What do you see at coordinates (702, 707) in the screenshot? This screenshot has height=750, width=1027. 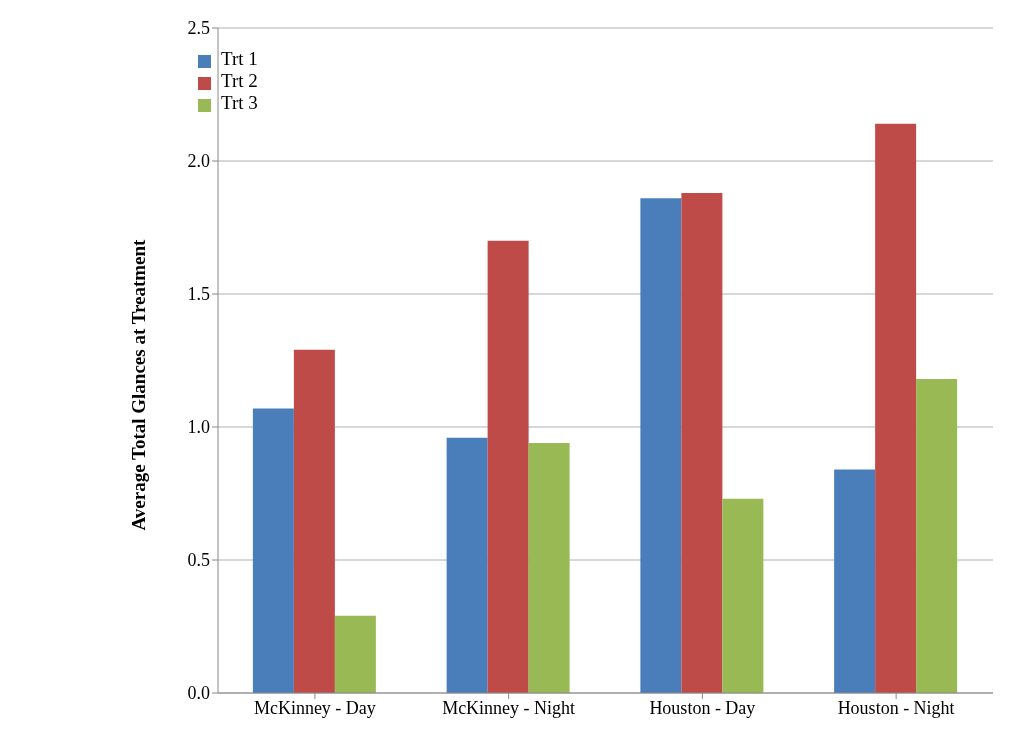 I see `x-tick-label: Houston - Day` at bounding box center [702, 707].